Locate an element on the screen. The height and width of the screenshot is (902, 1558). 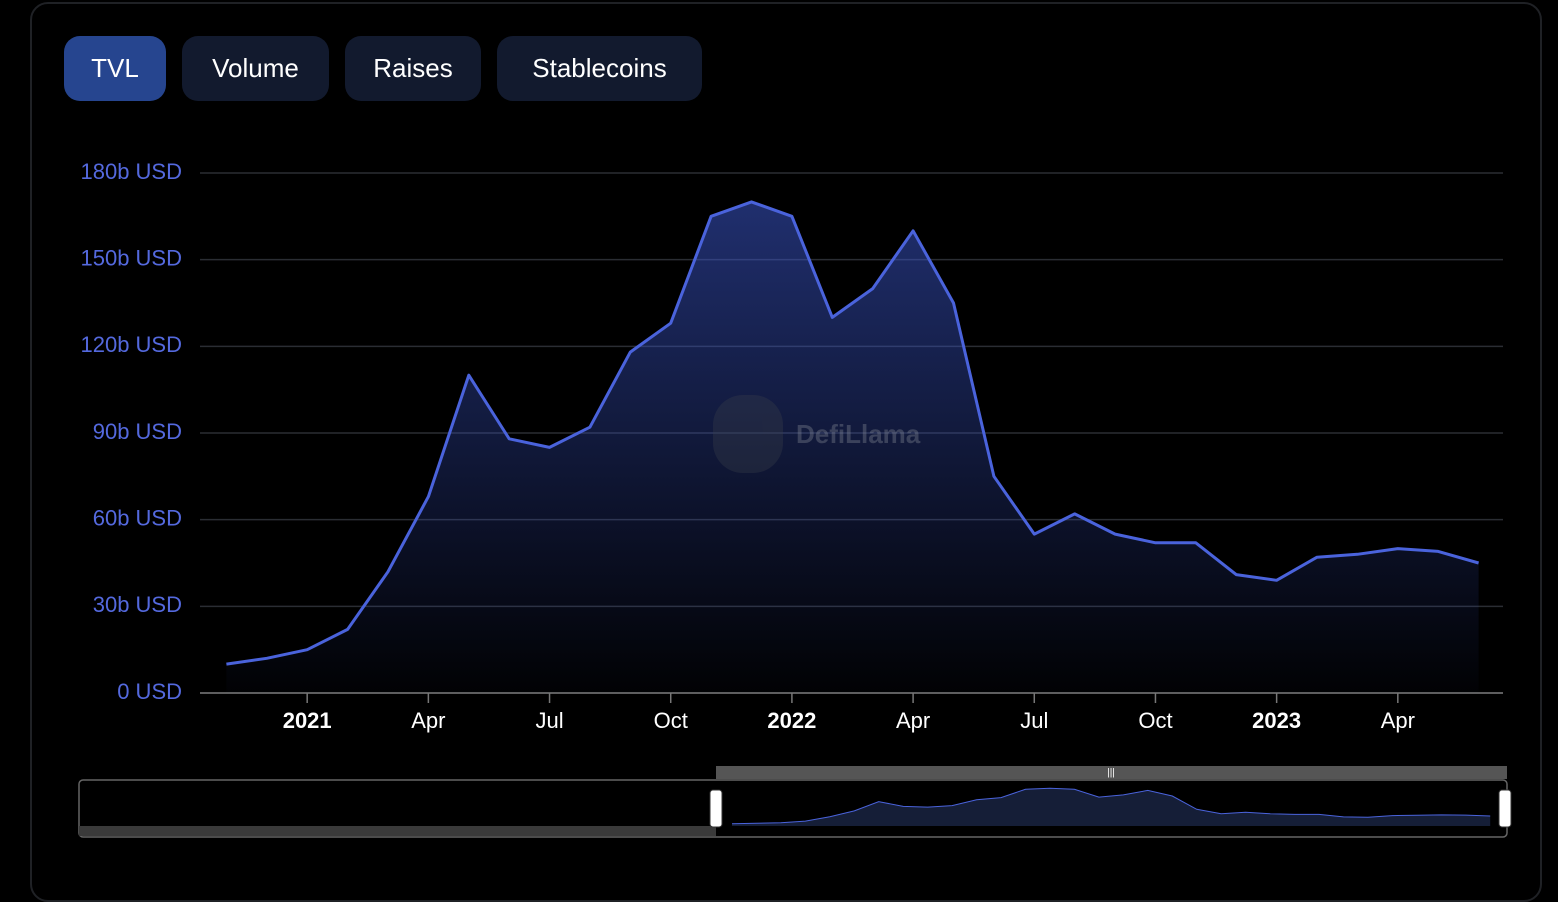
tab: TVL is located at coordinates (115, 68).